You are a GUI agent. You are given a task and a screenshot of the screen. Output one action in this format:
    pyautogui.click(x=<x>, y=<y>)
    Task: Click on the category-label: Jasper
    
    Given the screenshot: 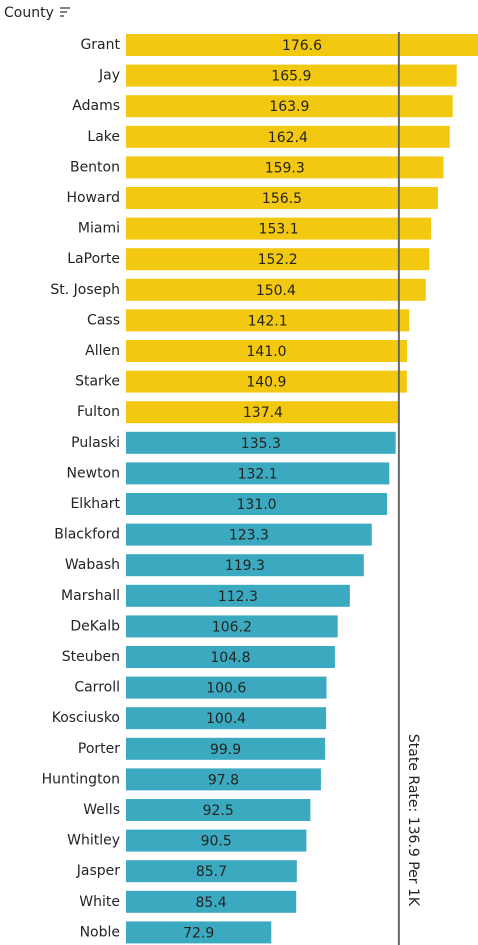 What is the action you would take?
    pyautogui.click(x=98, y=871)
    